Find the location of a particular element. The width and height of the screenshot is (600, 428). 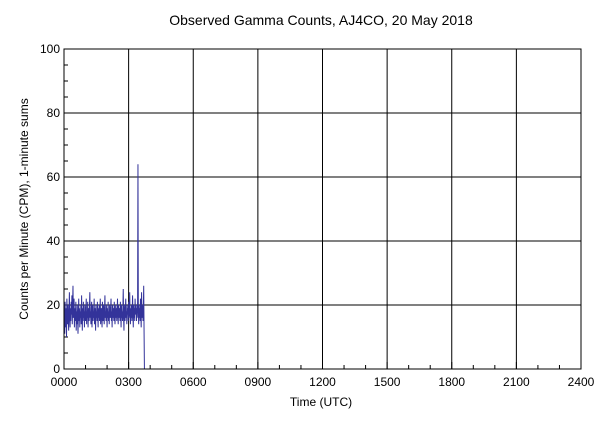

x-tick-label-5: 1500 is located at coordinates (387, 382).